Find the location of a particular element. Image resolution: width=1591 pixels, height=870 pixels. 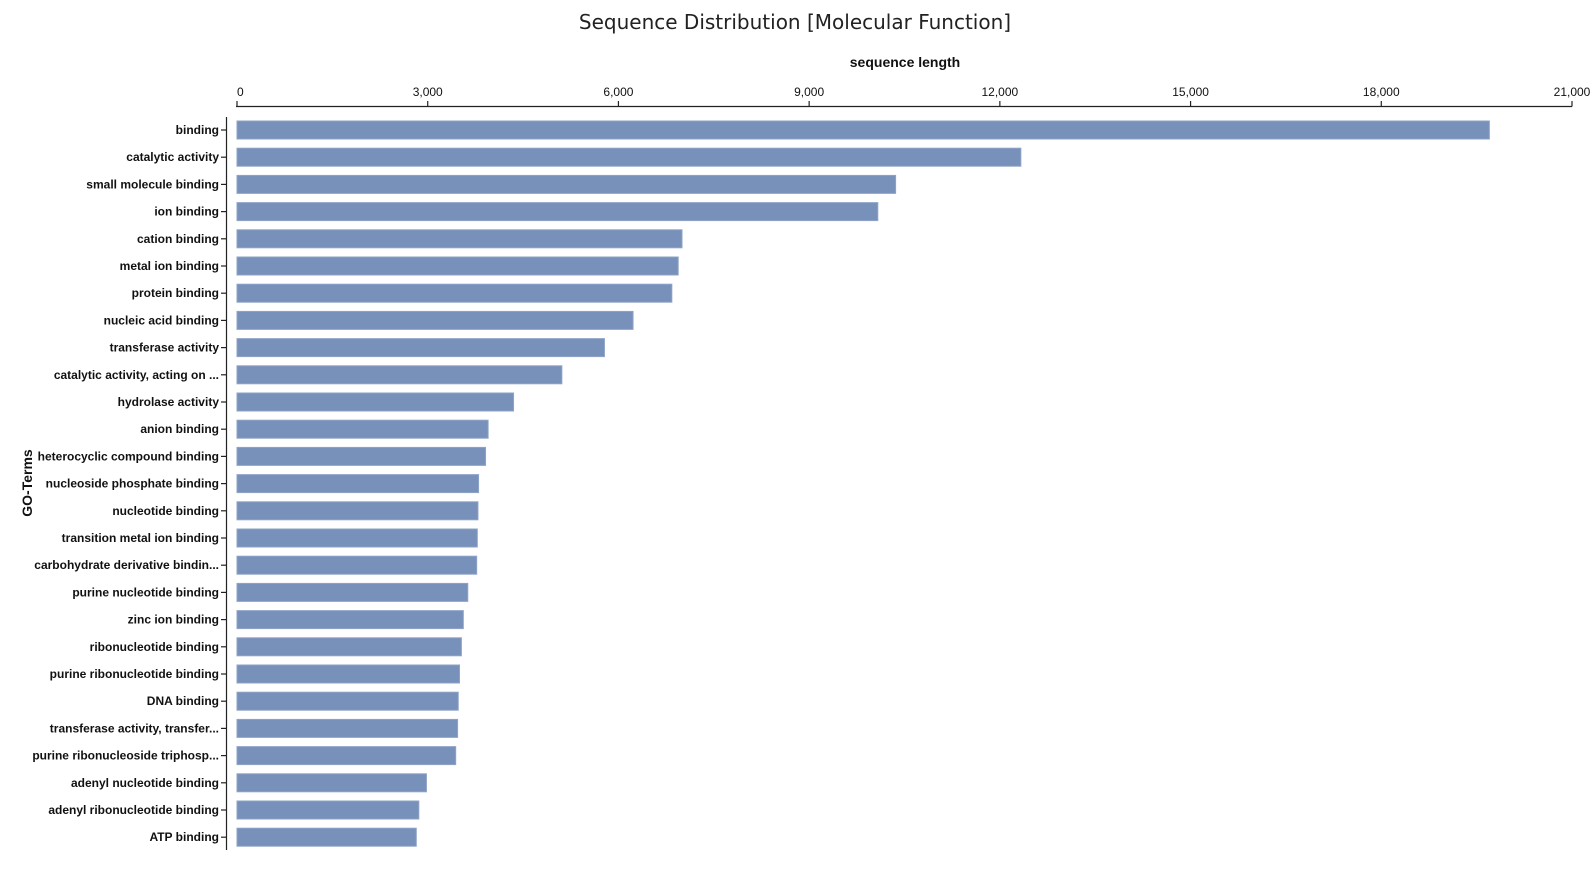

x-tick-label: 0 is located at coordinates (240, 92).